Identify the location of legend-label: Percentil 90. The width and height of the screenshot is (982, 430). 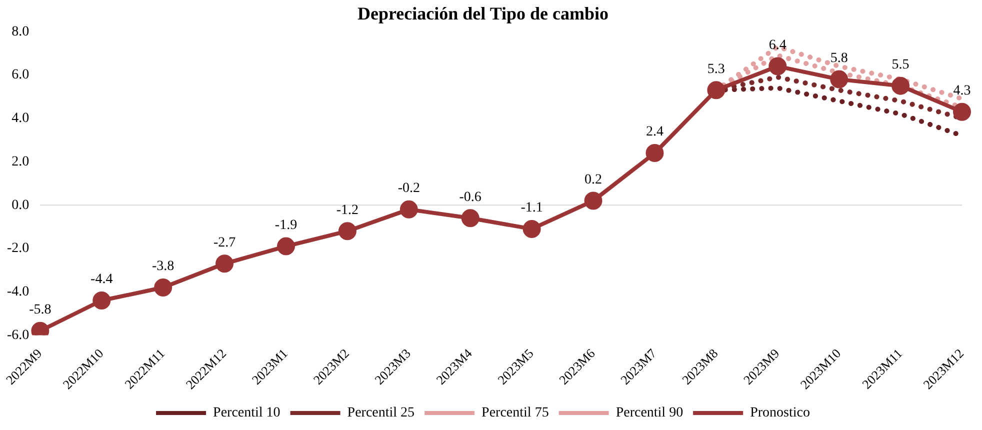
(650, 413).